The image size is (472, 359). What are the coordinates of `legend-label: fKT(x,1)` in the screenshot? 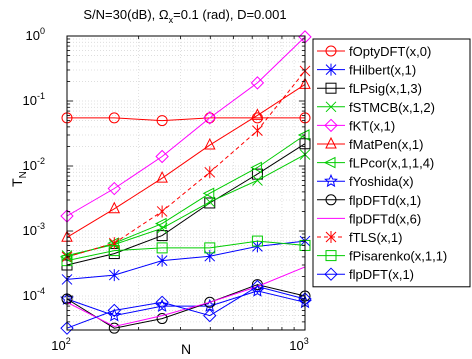 It's located at (372, 125).